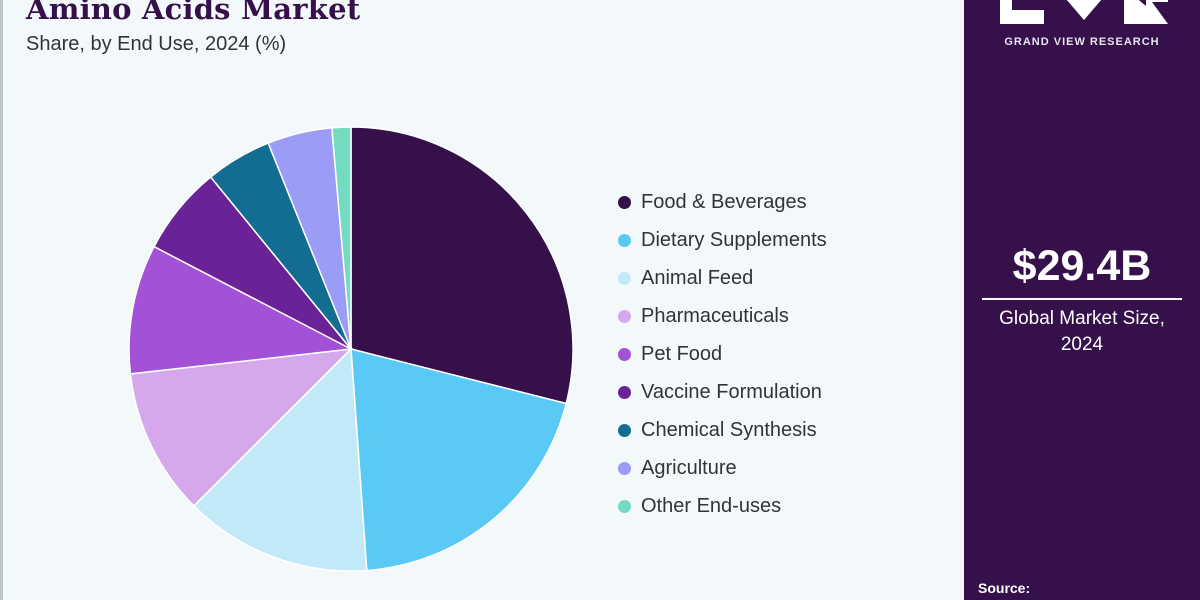 This screenshot has width=1200, height=600. What do you see at coordinates (1082, 266) in the screenshot?
I see `market-size-value: $29.4B` at bounding box center [1082, 266].